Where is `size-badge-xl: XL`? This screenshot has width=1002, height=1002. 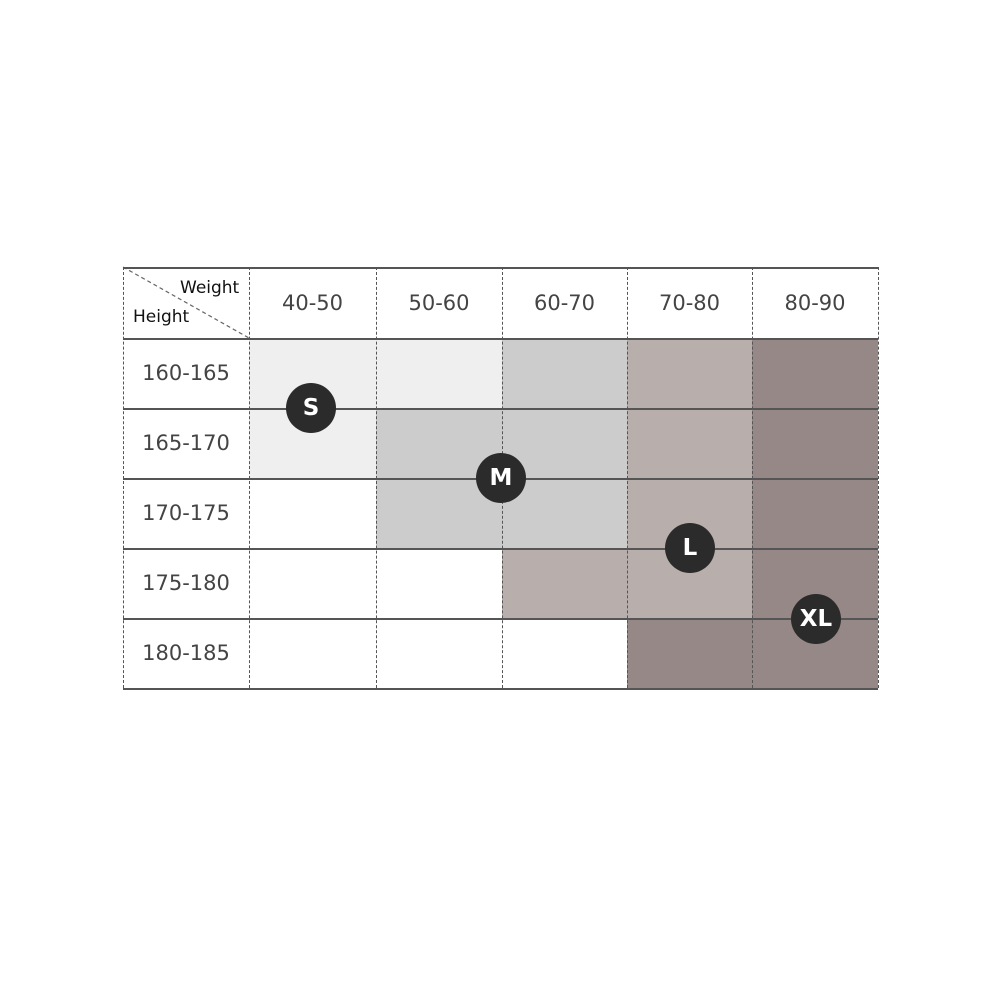 size-badge-xl: XL is located at coordinates (816, 619).